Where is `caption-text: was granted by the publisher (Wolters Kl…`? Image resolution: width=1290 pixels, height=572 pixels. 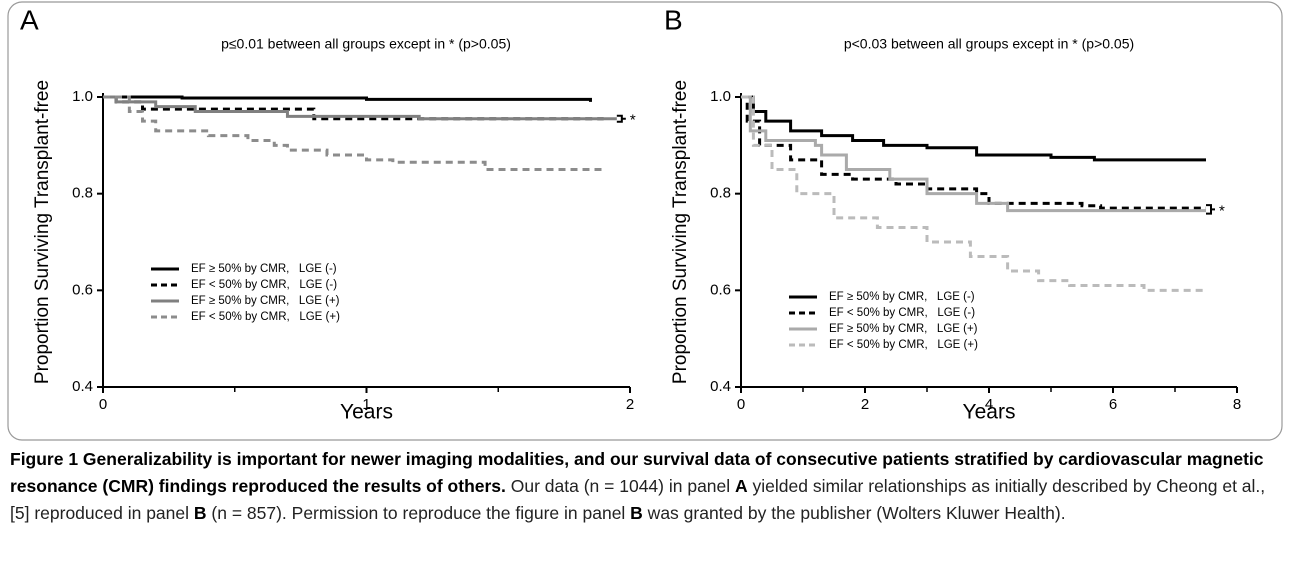 caption-text: was granted by the publisher (Wolters Kl… is located at coordinates (854, 513).